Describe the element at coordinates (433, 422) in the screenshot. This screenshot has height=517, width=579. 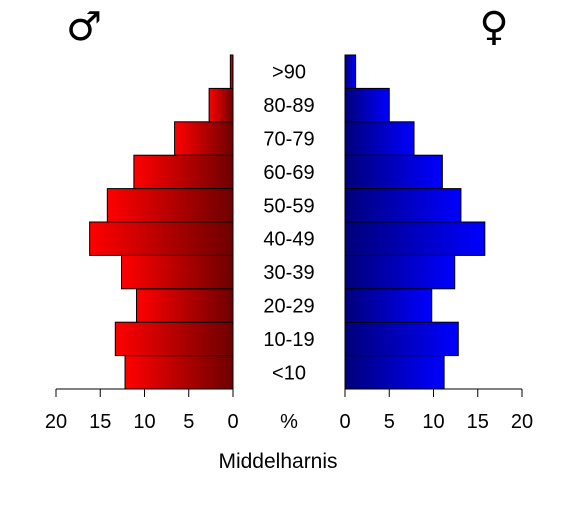
I see `female-tick-label-2: 10` at that location.